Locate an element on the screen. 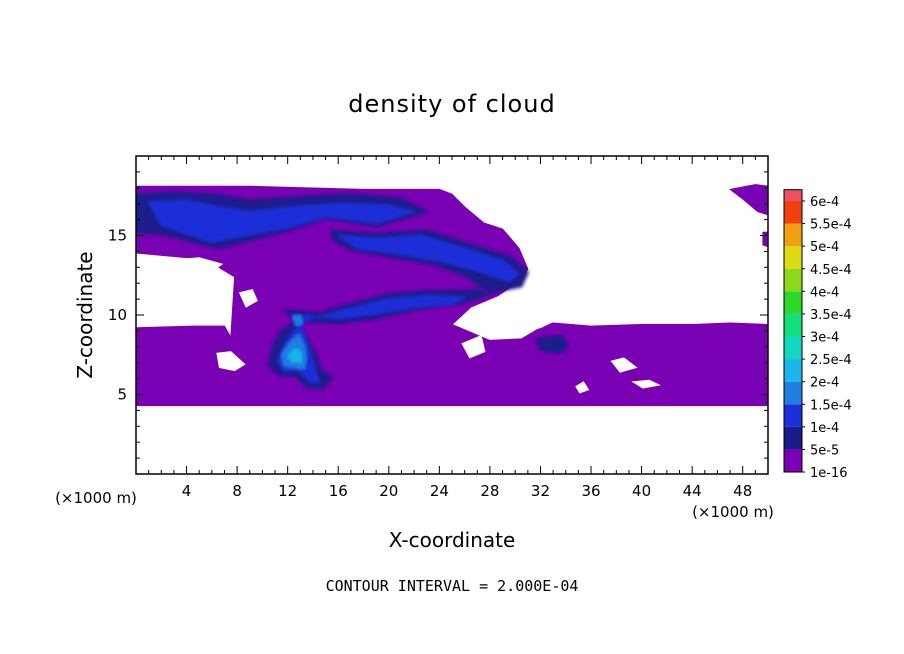  colorbar-label: 4.5e-4 is located at coordinates (831, 270).